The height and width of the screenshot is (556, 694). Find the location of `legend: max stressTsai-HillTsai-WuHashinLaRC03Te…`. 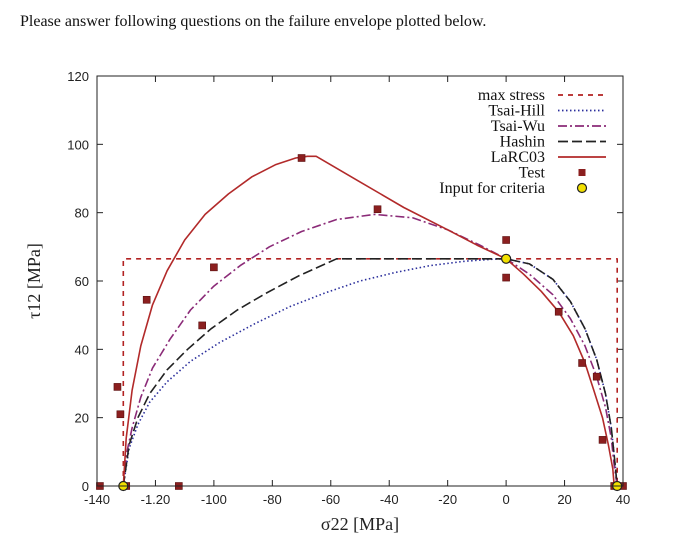

legend: max stressTsai-HillTsai-WuHashinLaRC03Te… is located at coordinates (522, 142).